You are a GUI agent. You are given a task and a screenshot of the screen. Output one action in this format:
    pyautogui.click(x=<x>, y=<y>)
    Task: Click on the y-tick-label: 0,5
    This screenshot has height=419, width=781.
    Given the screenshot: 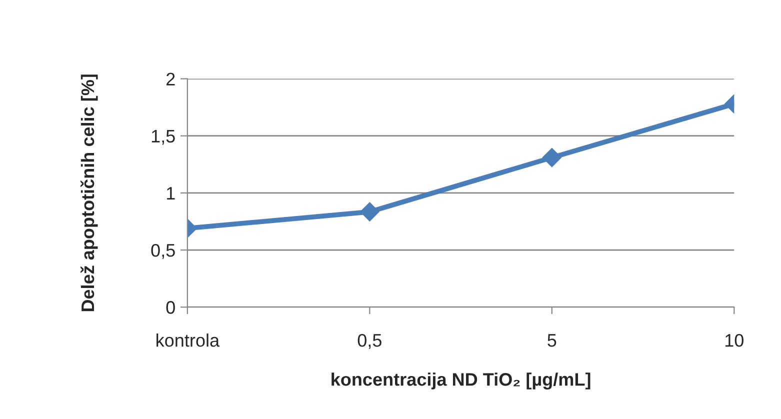 What is the action you would take?
    pyautogui.click(x=163, y=251)
    